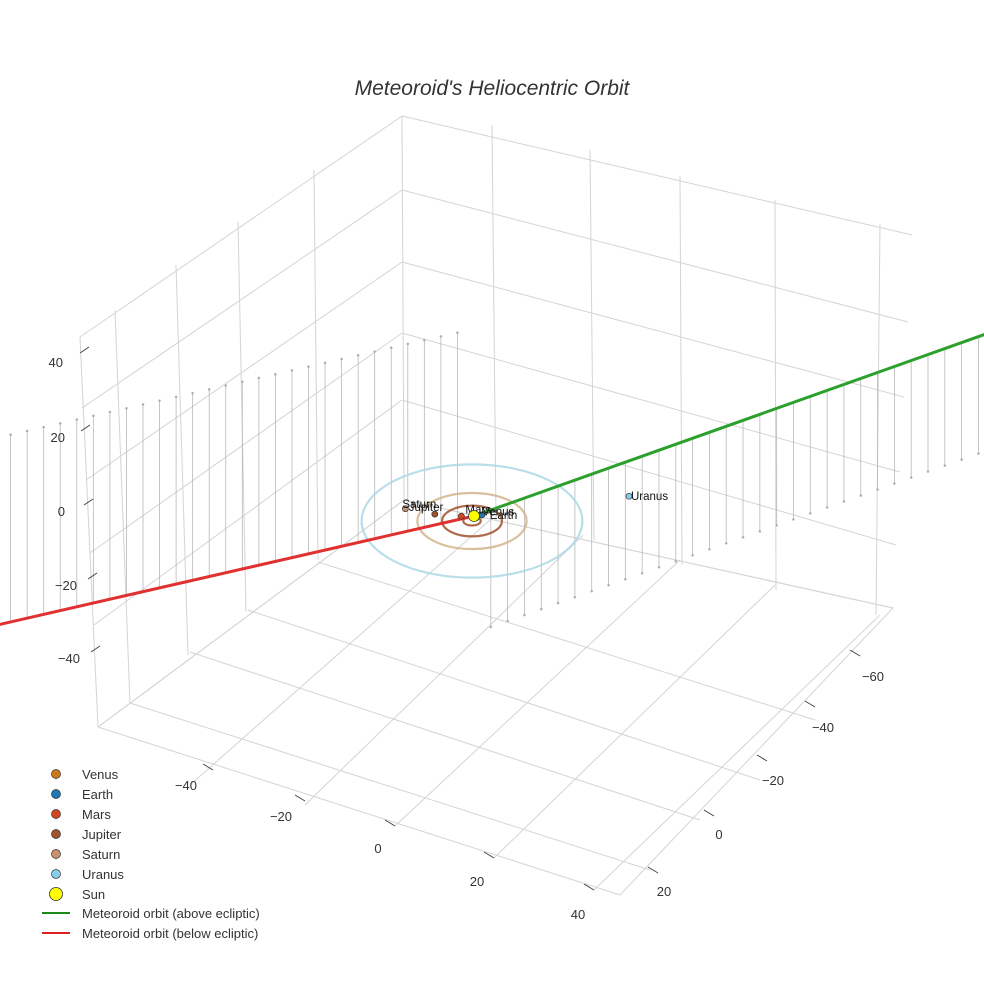 Image resolution: width=984 pixels, height=984 pixels. What do you see at coordinates (385, 842) in the screenshot?
I see `x-axis: −40 −20 0 20 40` at bounding box center [385, 842].